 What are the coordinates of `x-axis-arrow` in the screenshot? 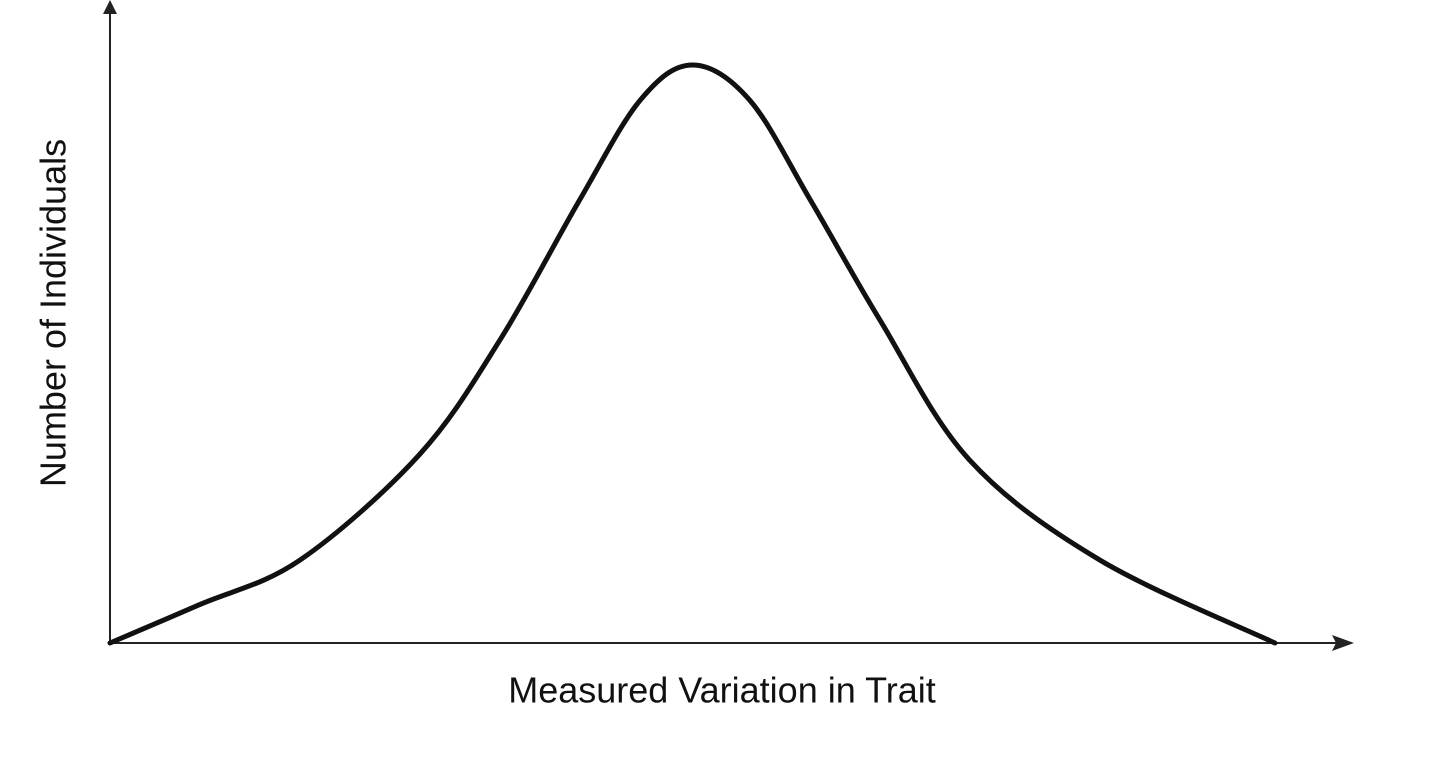 It's located at (1343, 643).